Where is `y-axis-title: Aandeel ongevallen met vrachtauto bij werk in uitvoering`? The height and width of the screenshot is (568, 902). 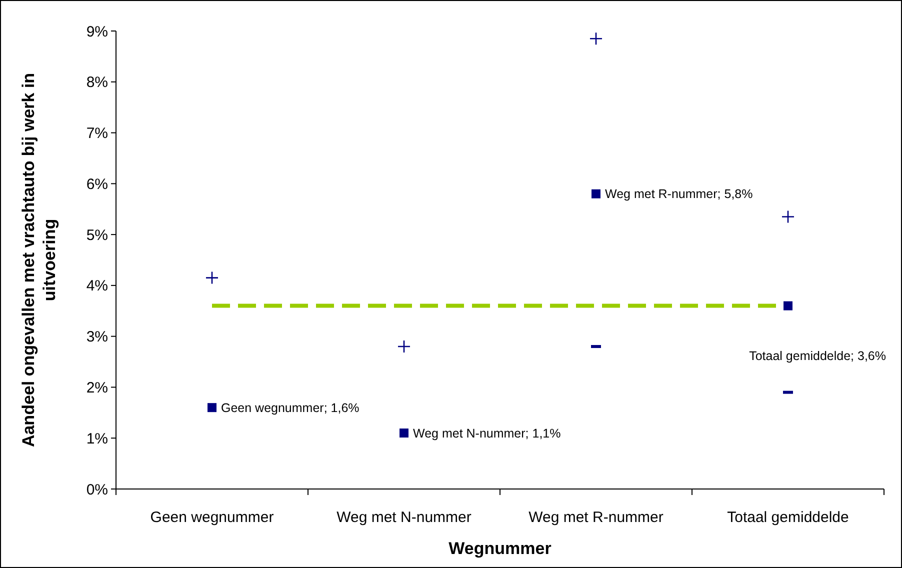 y-axis-title: Aandeel ongevallen met vrachtauto bij werk in uitvoering is located at coordinates (39, 260).